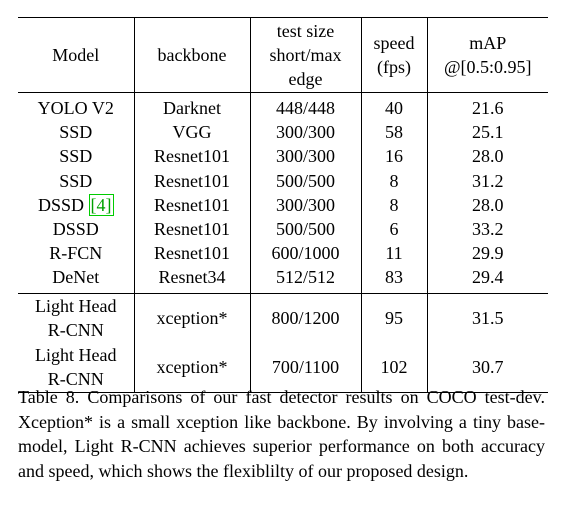  I want to click on cell-test-size: 600/1000, so click(306, 253).